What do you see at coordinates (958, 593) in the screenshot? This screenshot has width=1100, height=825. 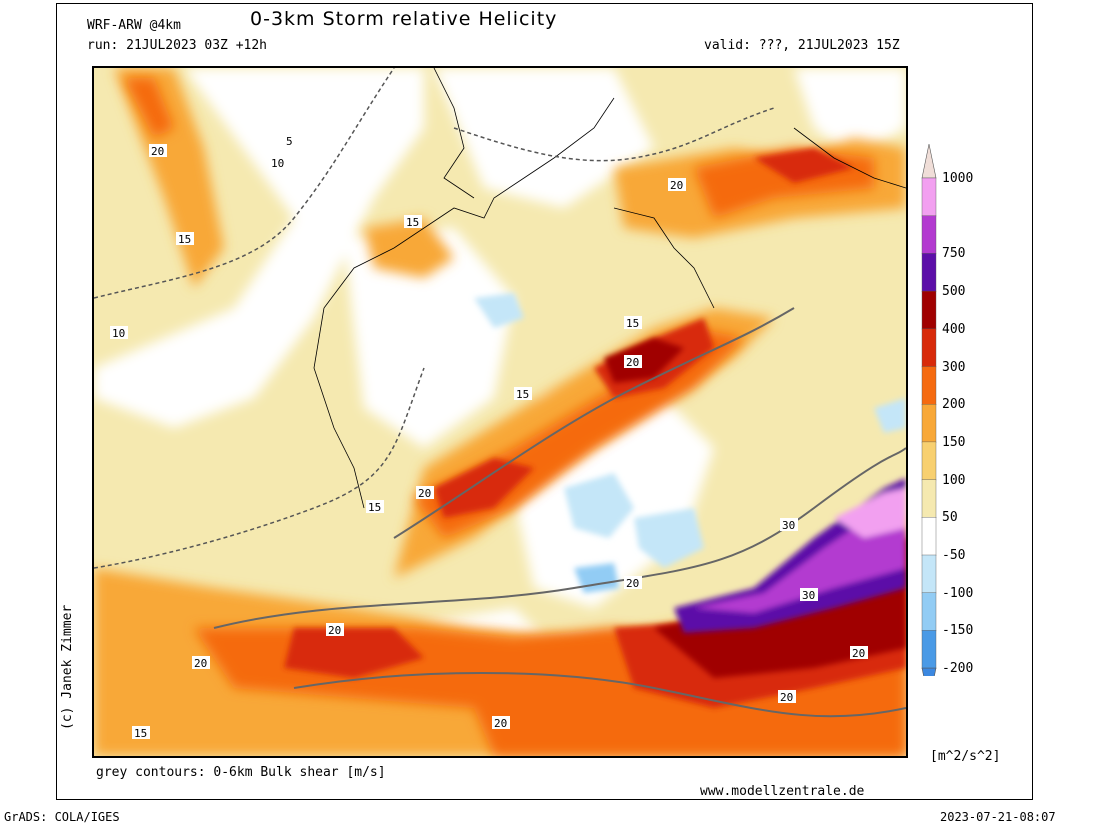 I see `legend-label: -100` at bounding box center [958, 593].